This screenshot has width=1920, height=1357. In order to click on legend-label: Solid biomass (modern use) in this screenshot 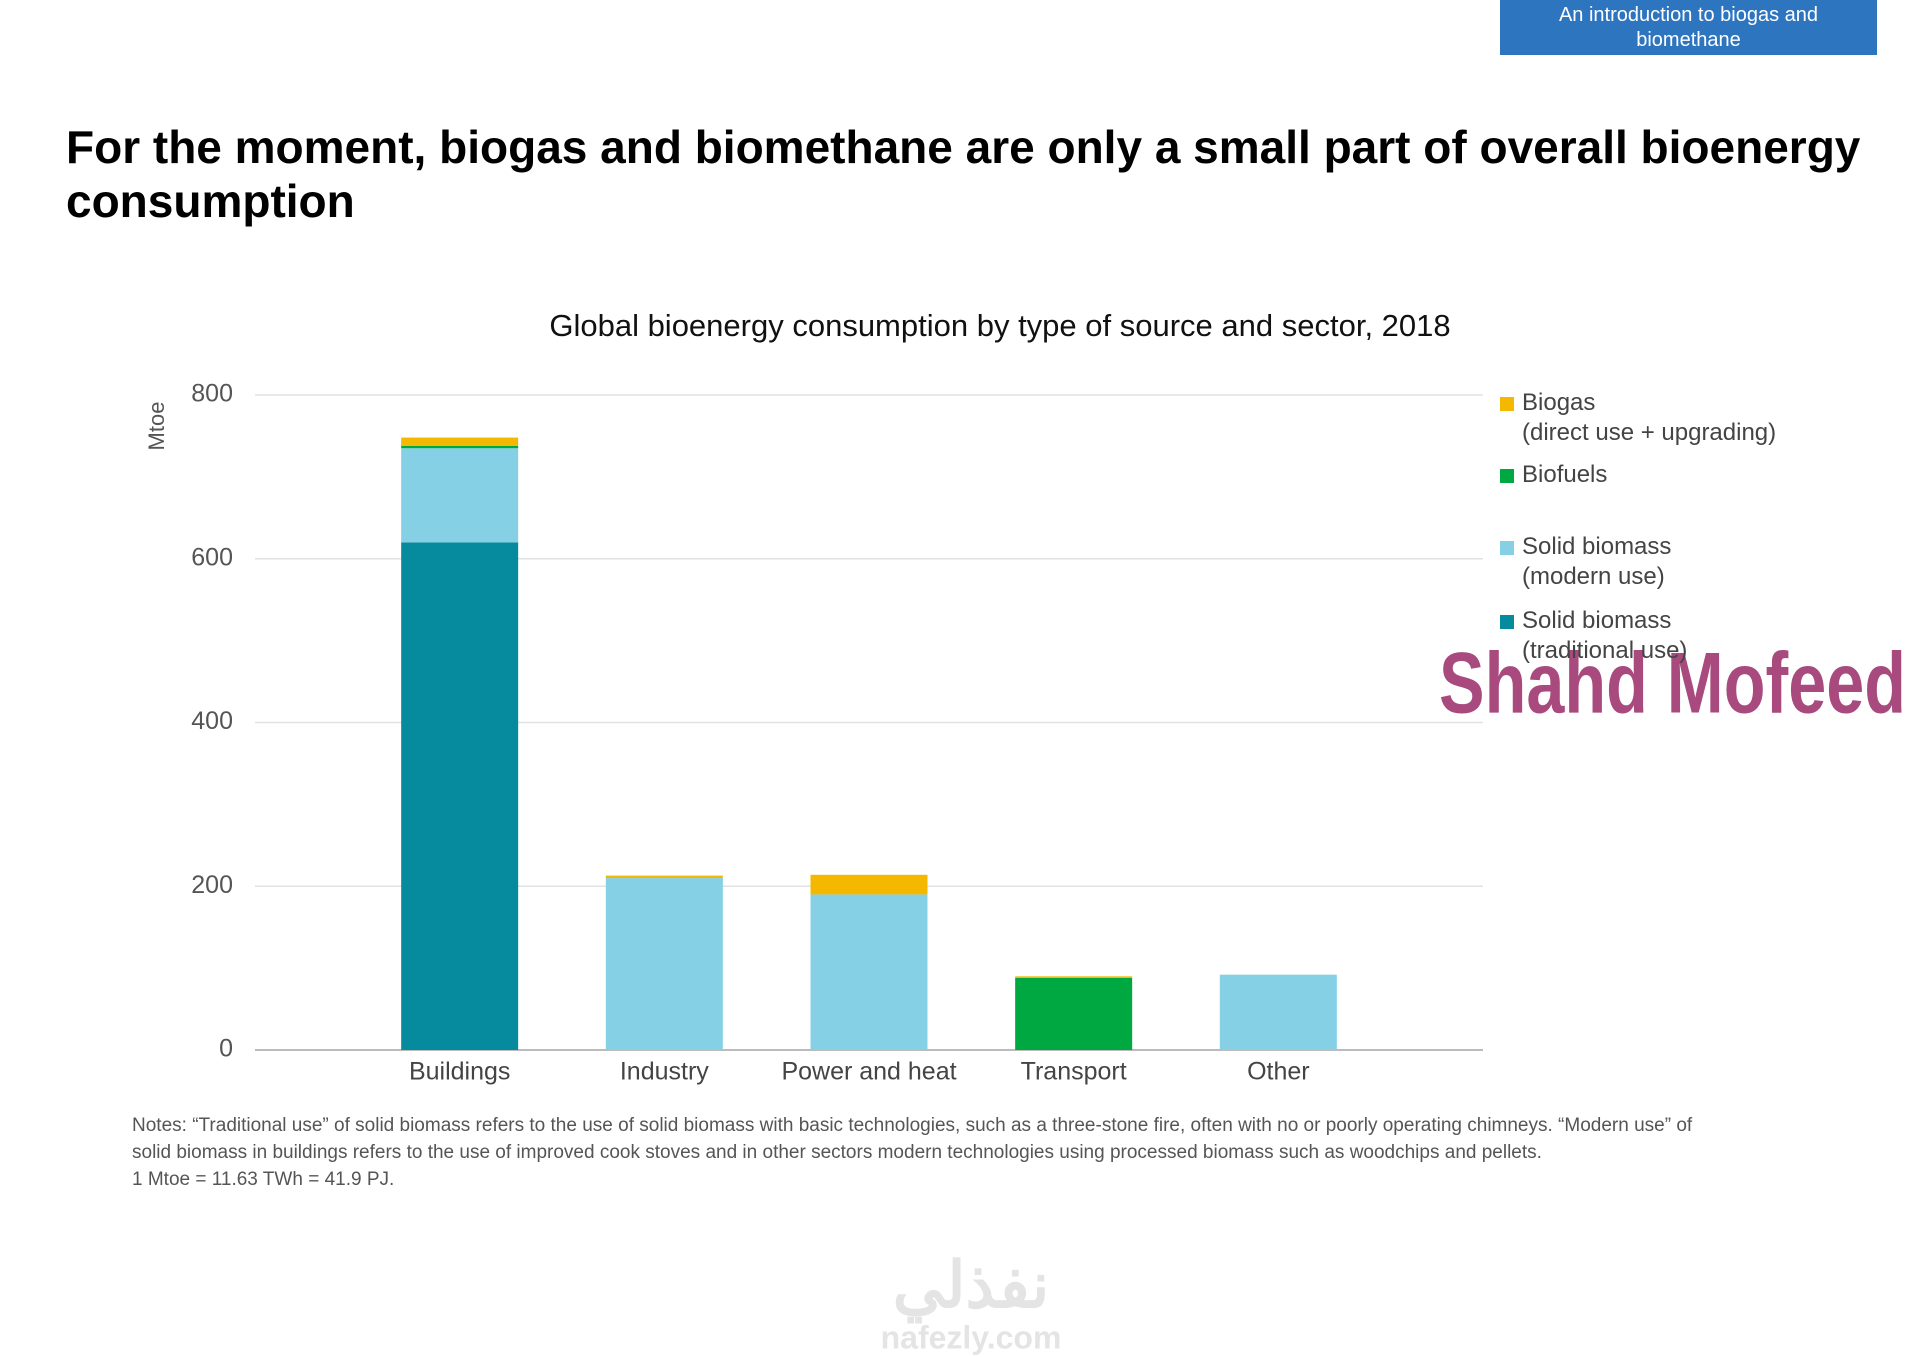, I will do `click(1597, 561)`.